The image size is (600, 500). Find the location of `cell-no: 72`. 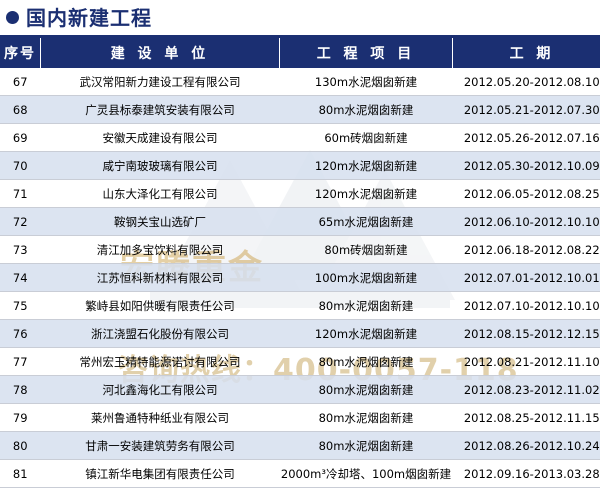

cell-no: 72 is located at coordinates (20, 221).